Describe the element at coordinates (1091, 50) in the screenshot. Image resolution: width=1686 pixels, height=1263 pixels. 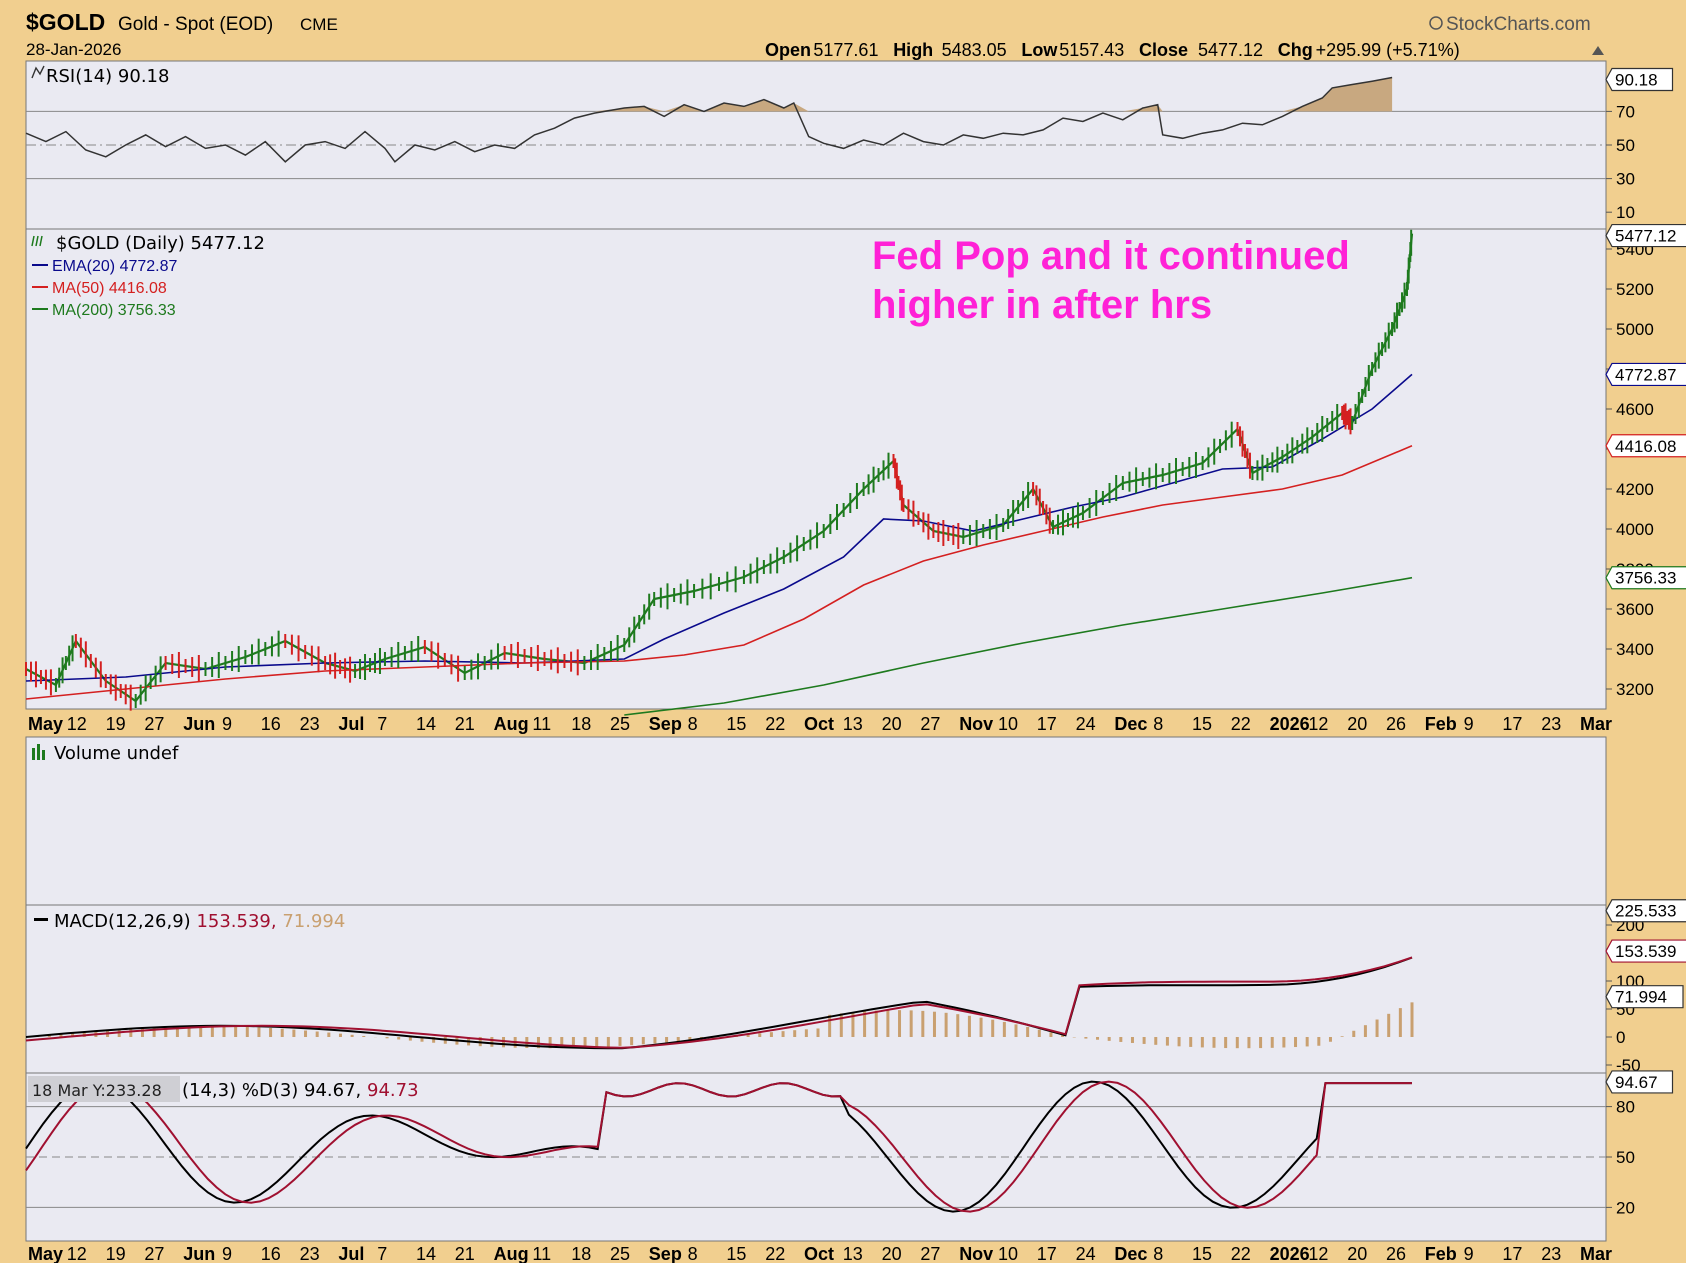
I see `ohlc-value-low: 5157.43` at that location.